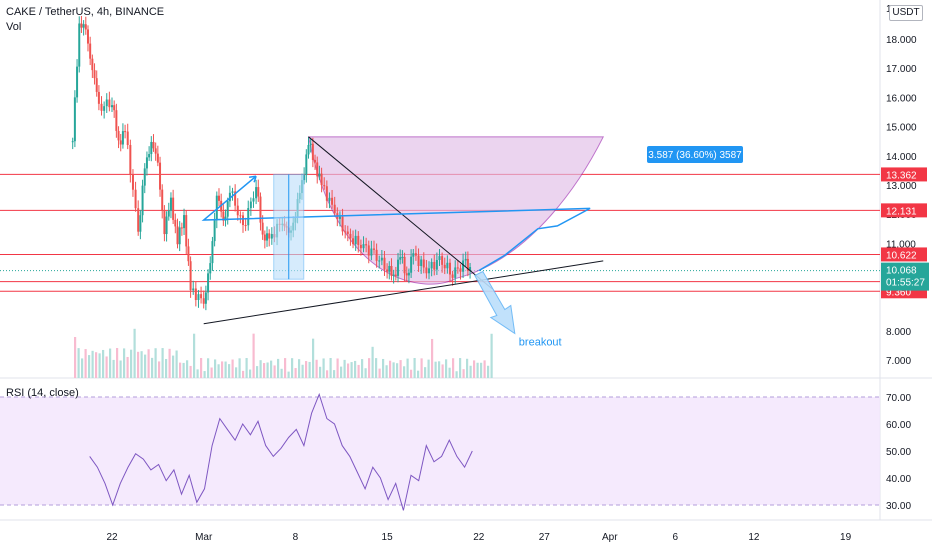 This screenshot has width=932, height=550. Describe the element at coordinates (901, 69) in the screenshot. I see `price-axis-tick: 17.000` at that location.